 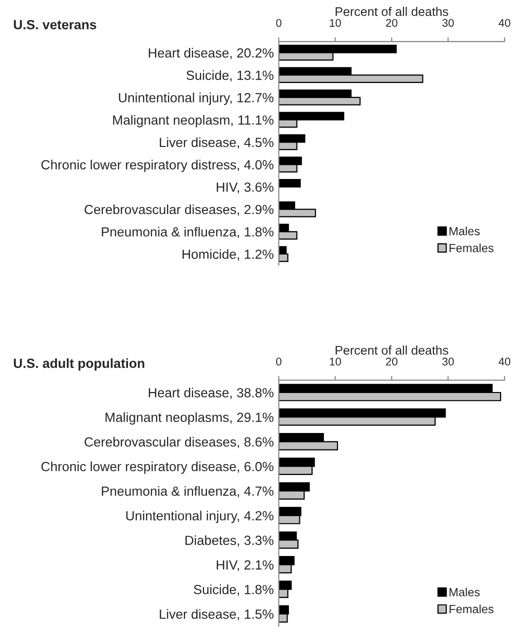 I want to click on y-tick-label: Malignant neoplasm, 11.1%, so click(x=193, y=121).